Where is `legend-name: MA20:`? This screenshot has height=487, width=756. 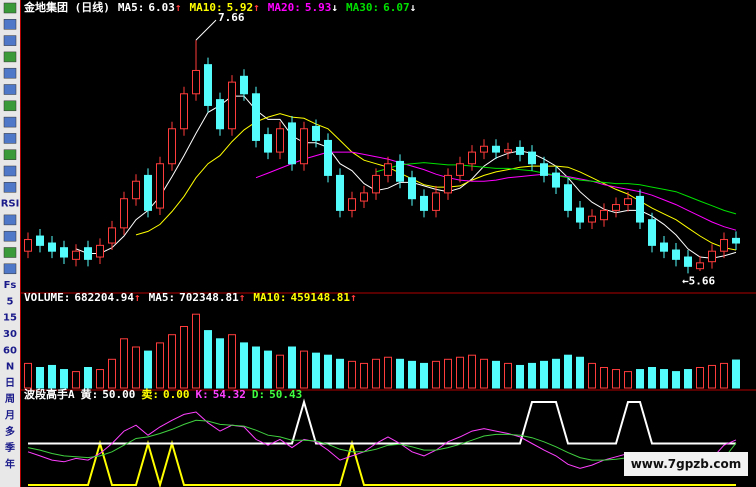
legend-name: MA20: is located at coordinates (284, 7).